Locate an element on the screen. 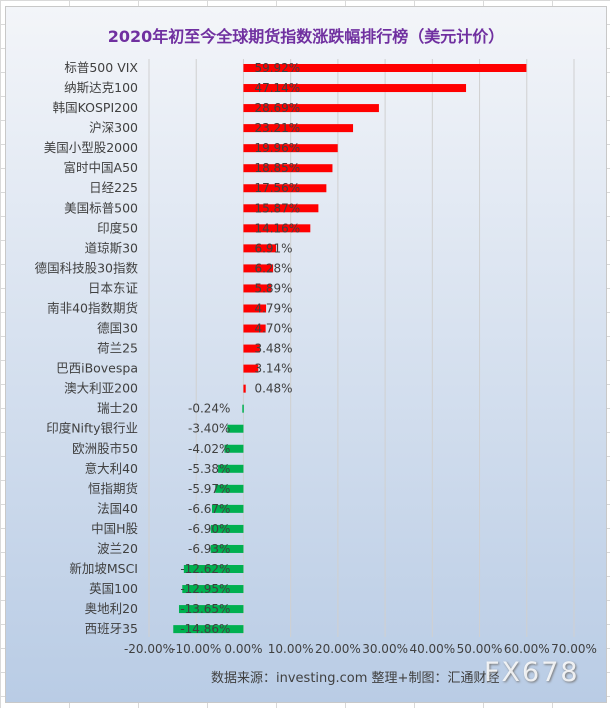 Image resolution: width=610 pixels, height=708 pixels. category-label: 欧洲股市50 is located at coordinates (105, 448).